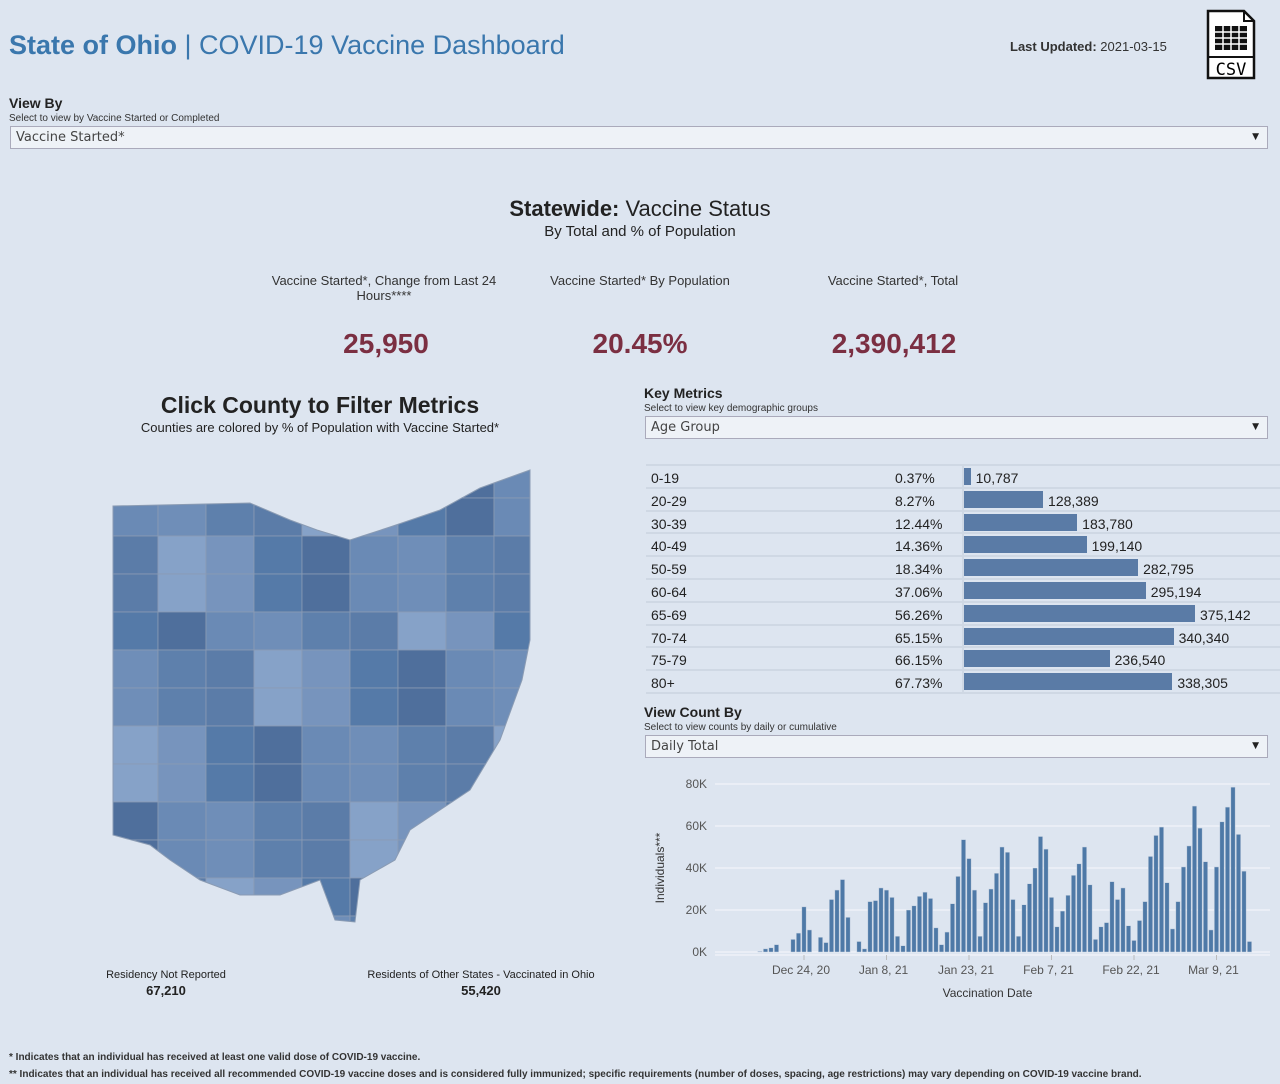  What do you see at coordinates (1231, 44) in the screenshot?
I see `csv-file-icon: CSV` at bounding box center [1231, 44].